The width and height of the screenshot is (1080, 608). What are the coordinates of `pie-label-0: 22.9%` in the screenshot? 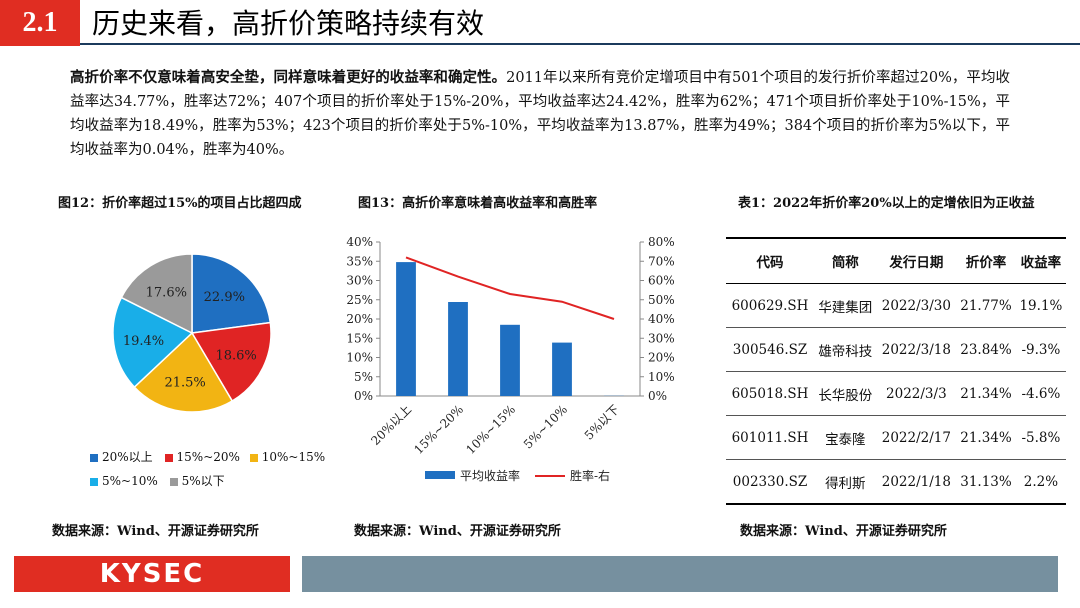 It's located at (224, 297).